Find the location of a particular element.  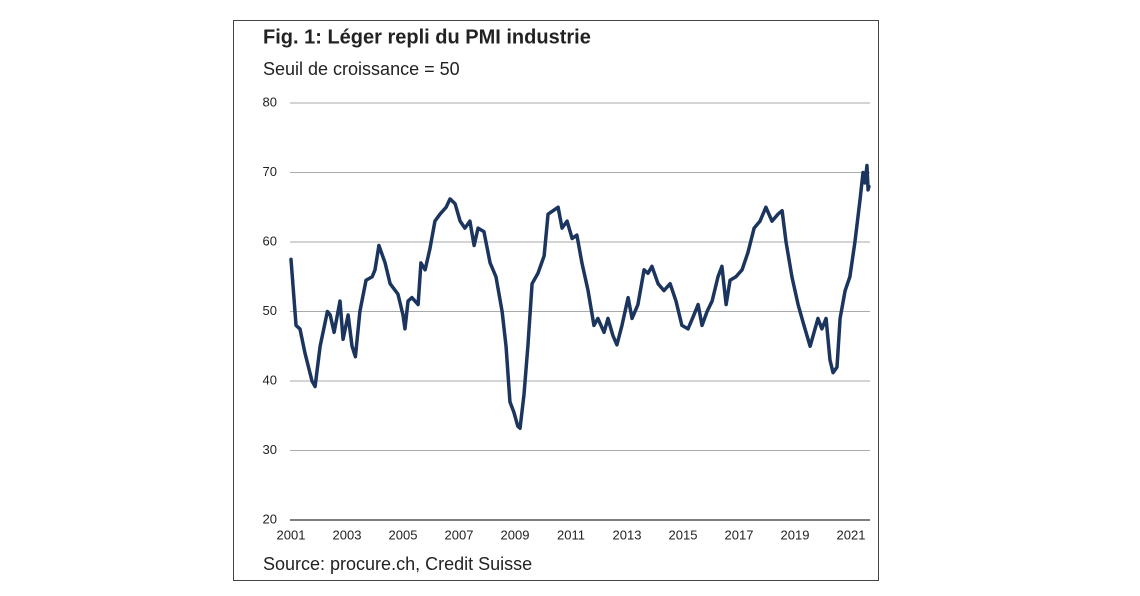

x-tick-label: 2003 is located at coordinates (347, 534).